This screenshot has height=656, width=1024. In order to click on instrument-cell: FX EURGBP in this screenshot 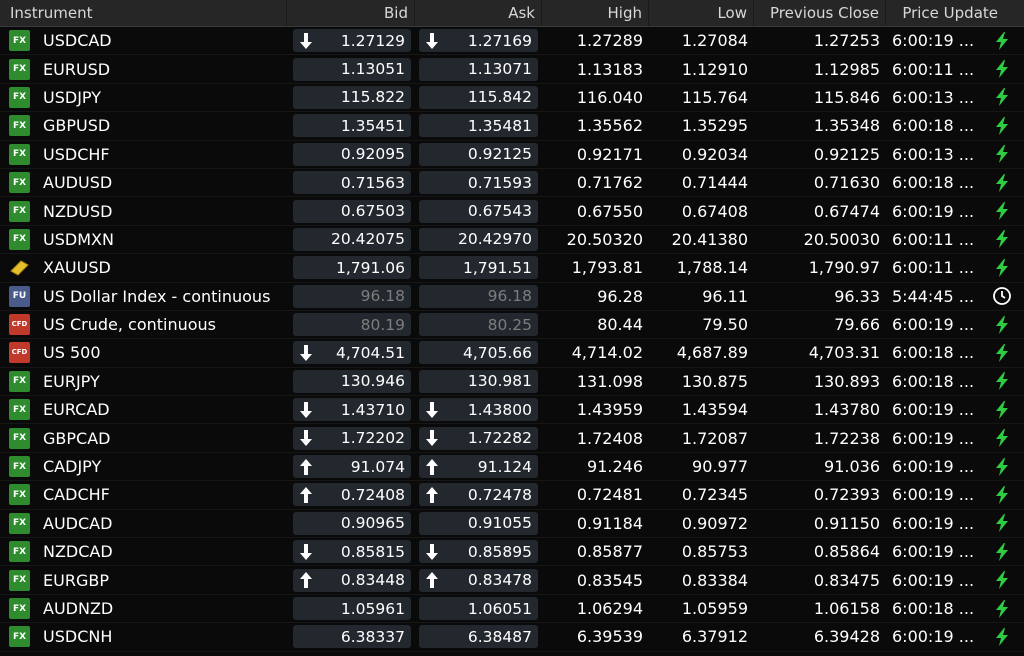, I will do `click(143, 580)`.